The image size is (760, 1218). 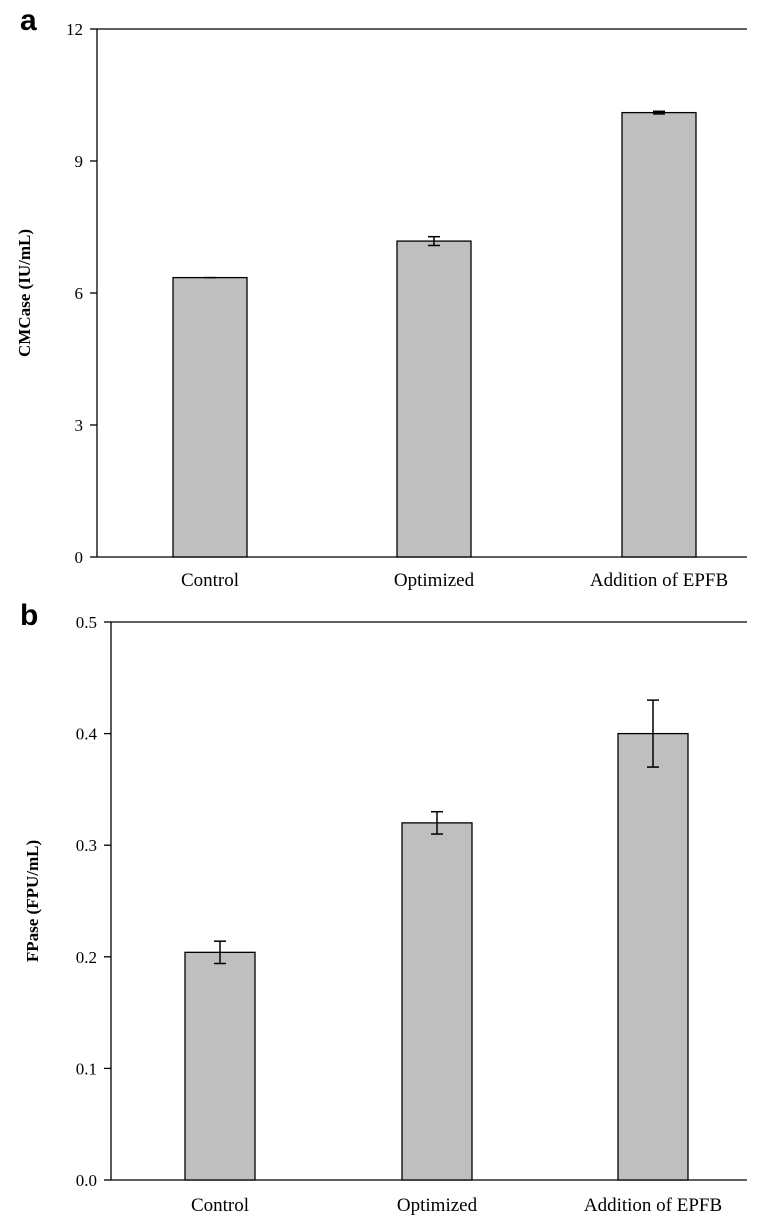 I want to click on y-tick-label: 12, so click(x=74, y=29).